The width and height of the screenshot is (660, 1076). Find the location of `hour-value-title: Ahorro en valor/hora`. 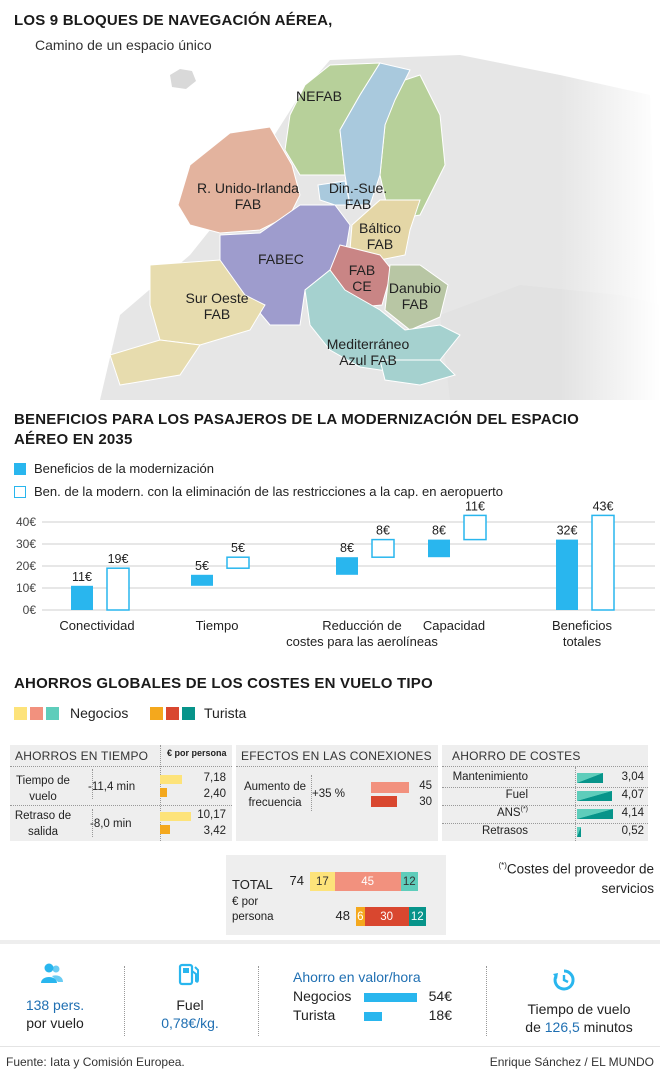

hour-value-title: Ahorro en valor/hora is located at coordinates (357, 977).